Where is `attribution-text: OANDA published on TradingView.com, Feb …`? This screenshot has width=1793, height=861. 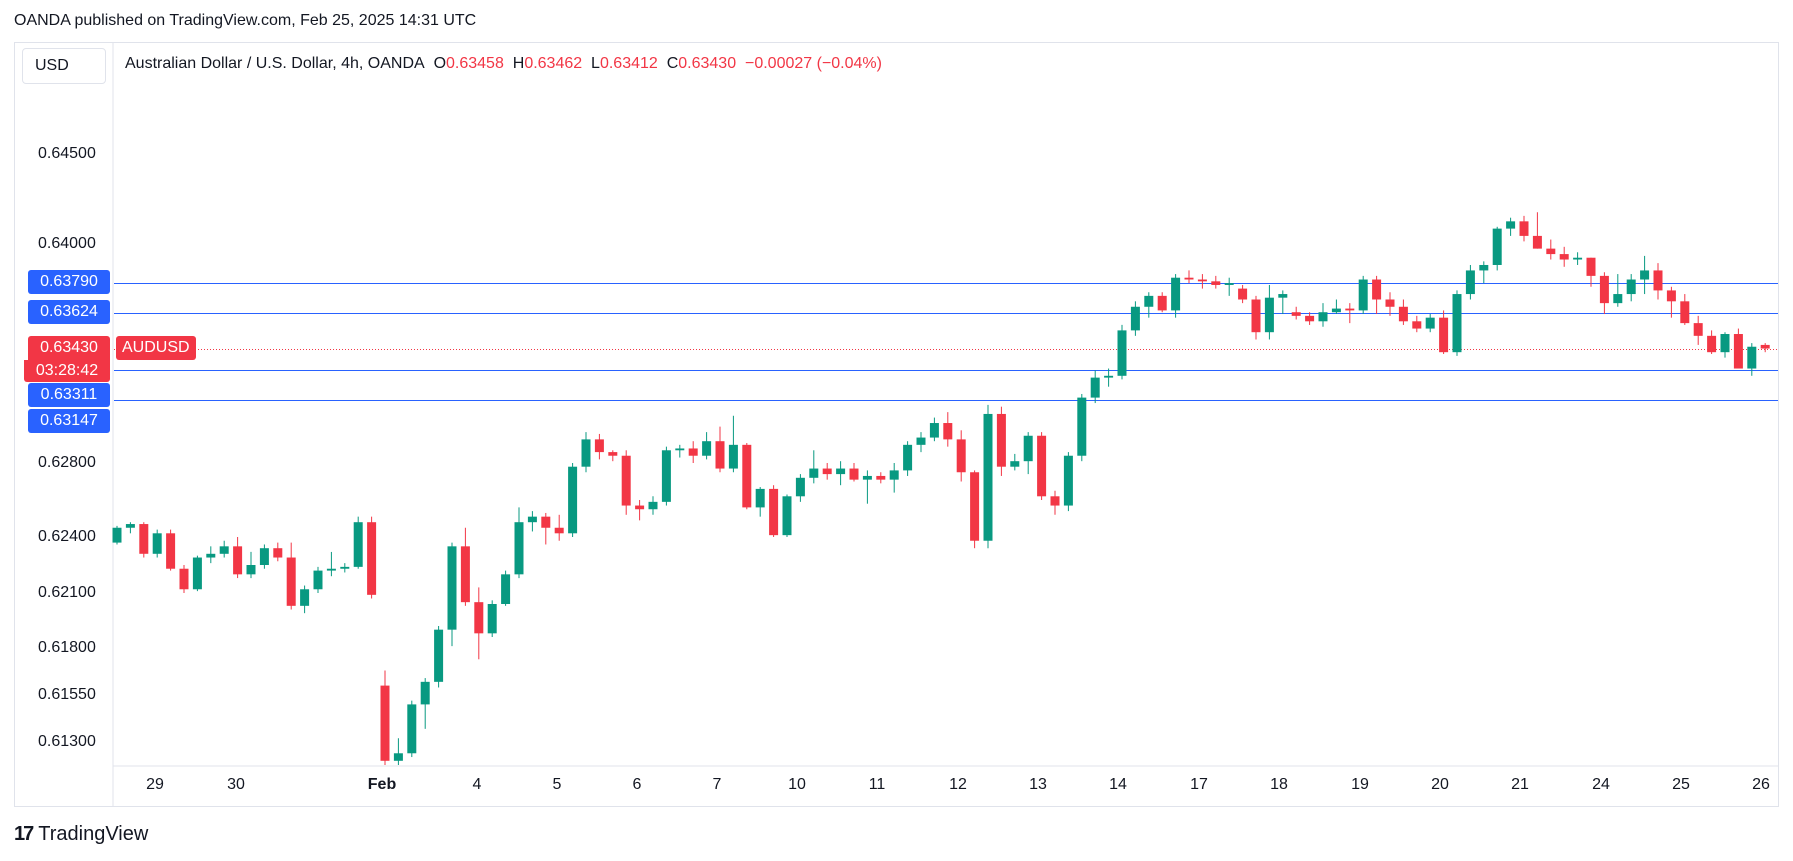
attribution-text: OANDA published on TradingView.com, Feb … is located at coordinates (245, 20).